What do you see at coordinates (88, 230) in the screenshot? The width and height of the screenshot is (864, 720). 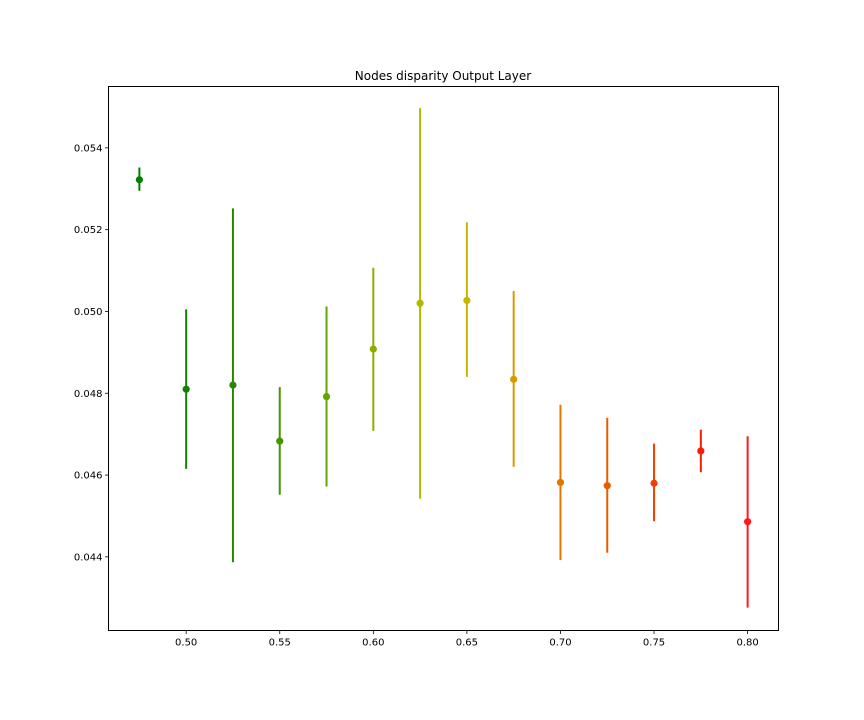 I see `y-tick-label: 0.052` at bounding box center [88, 230].